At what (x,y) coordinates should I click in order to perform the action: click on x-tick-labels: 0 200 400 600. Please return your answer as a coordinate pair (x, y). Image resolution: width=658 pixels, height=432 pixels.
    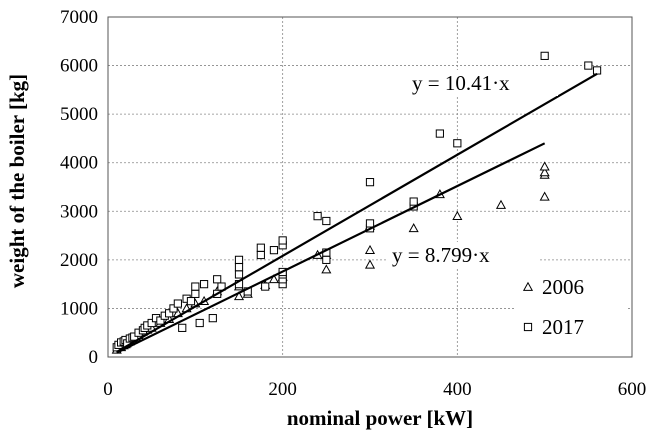
    Looking at the image, I should click on (374, 389).